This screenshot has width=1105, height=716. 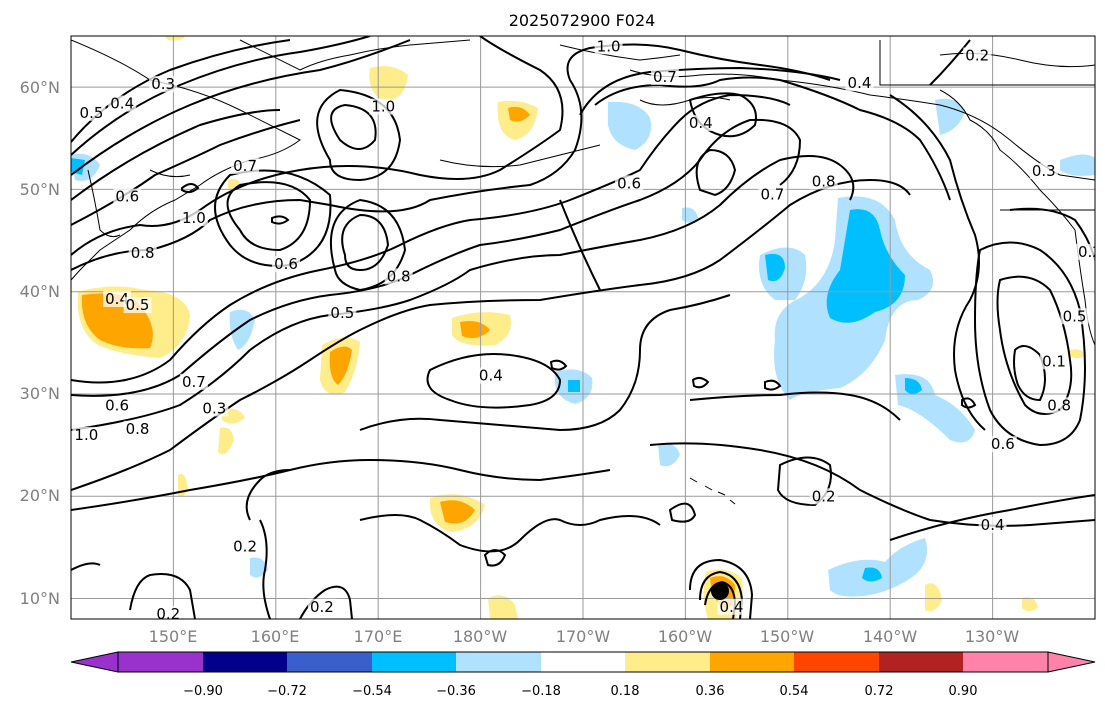 What do you see at coordinates (40, 343) in the screenshot?
I see `latitude-labels: 60°N 50°N 40°N 30°N 20°N 10°N` at bounding box center [40, 343].